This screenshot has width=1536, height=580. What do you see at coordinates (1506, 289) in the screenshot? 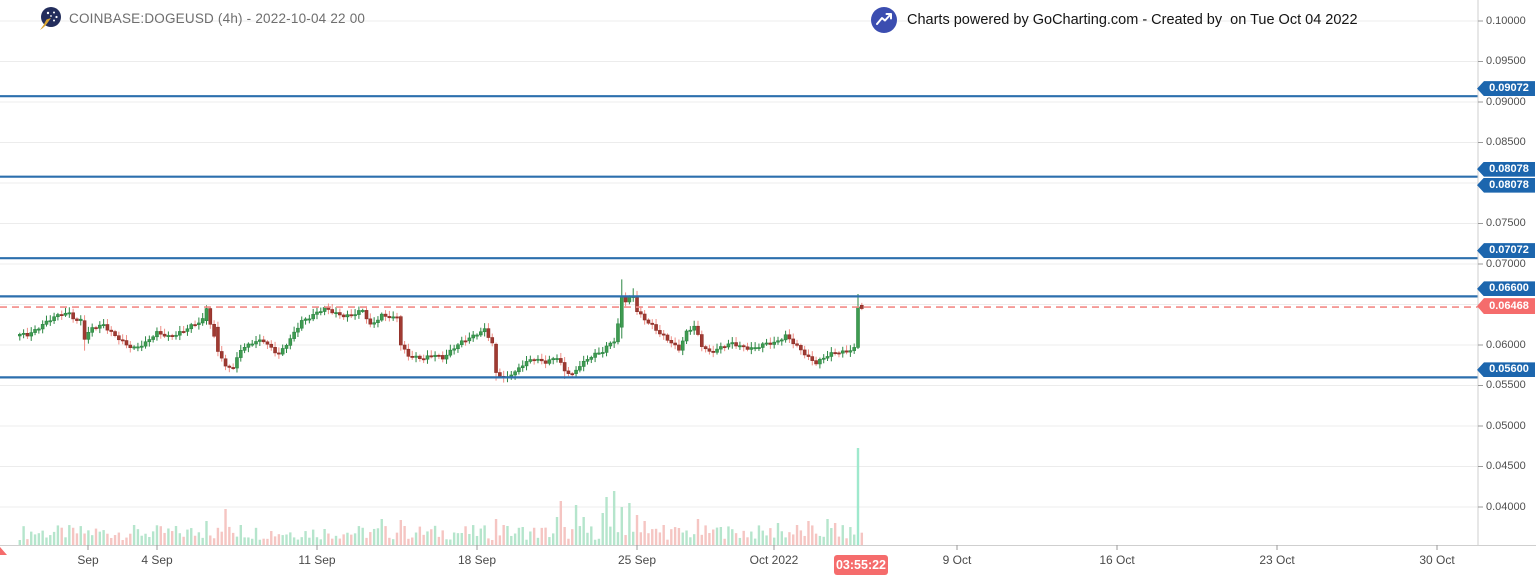
I see `price-level-badge: 0.06600` at bounding box center [1506, 289].